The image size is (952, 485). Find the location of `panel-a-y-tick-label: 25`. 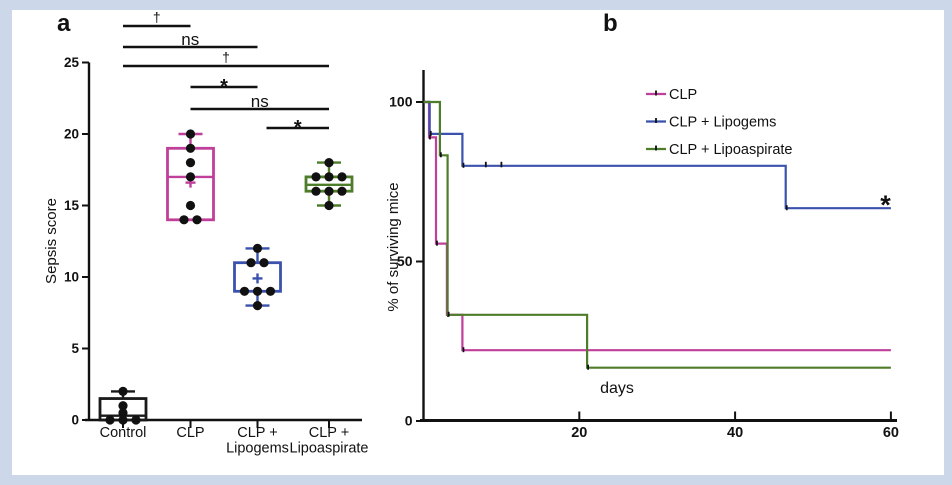

panel-a-y-tick-label: 25 is located at coordinates (72, 62).